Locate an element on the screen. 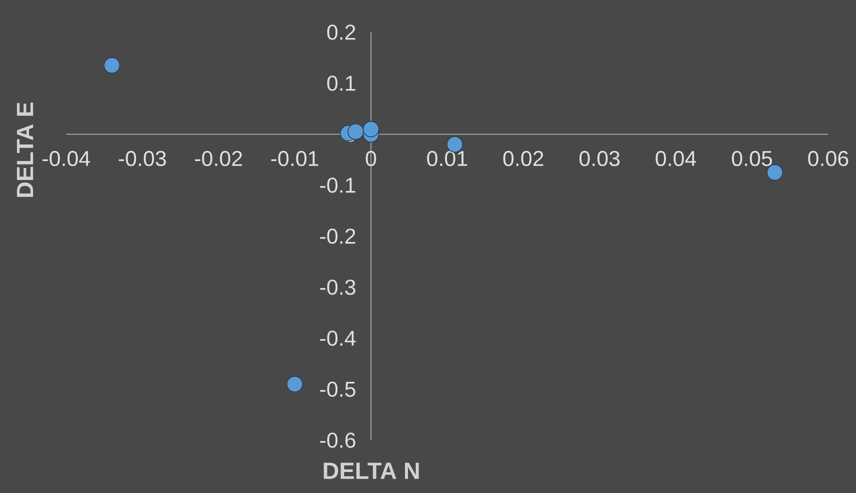 The width and height of the screenshot is (856, 493). y-tick-label: 0.2 is located at coordinates (341, 32).